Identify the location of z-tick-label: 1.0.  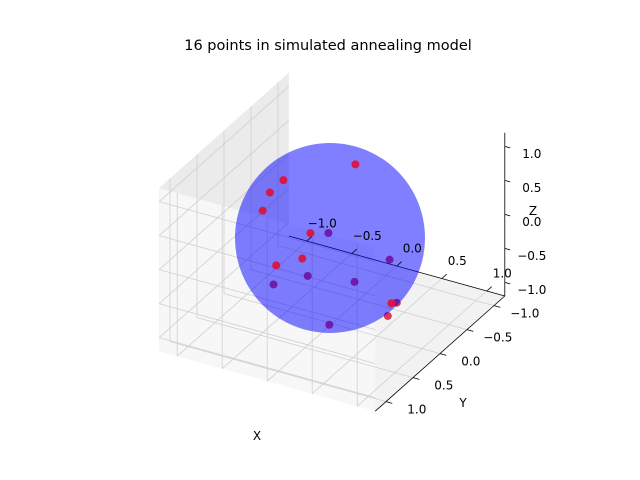
(531, 154).